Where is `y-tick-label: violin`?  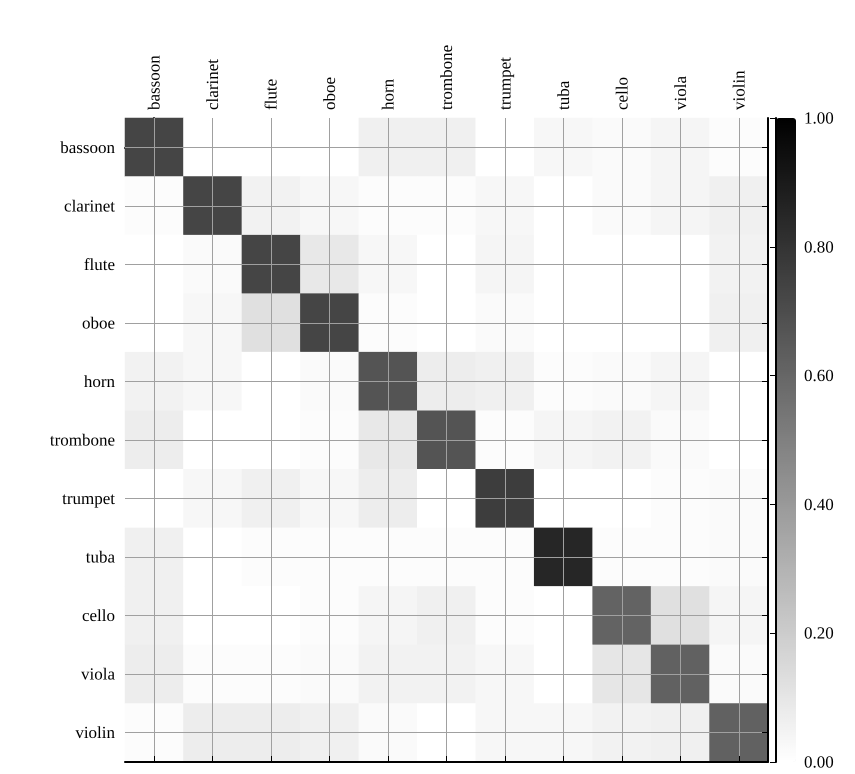
y-tick-label: violin is located at coordinates (95, 732).